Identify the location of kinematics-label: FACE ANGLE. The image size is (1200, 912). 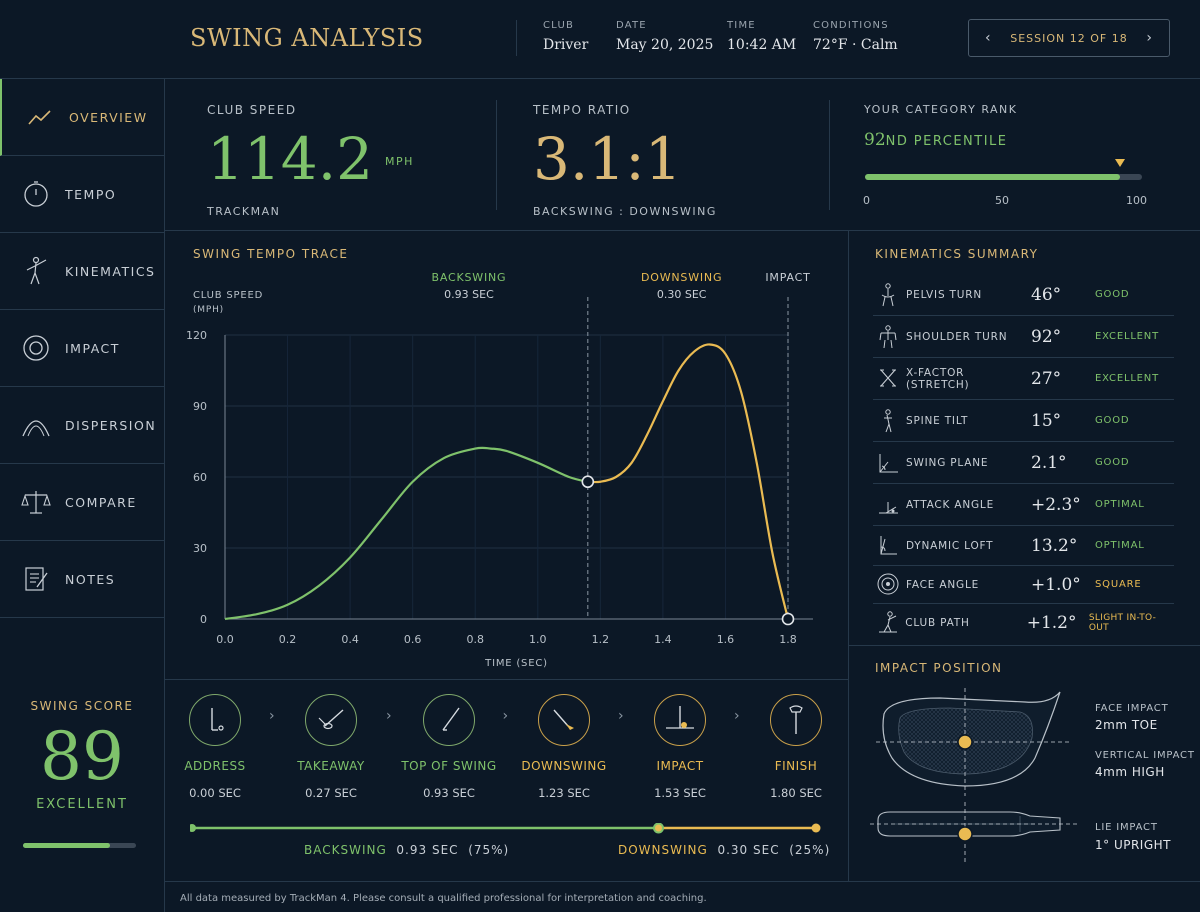
(943, 584).